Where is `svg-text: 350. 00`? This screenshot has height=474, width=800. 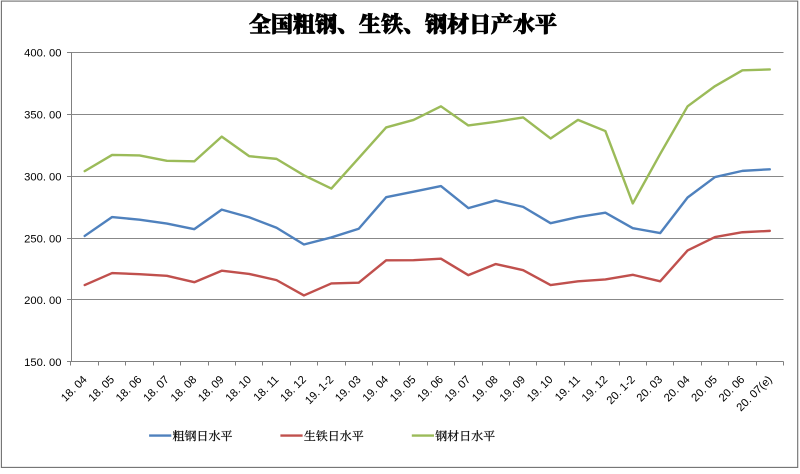
svg-text: 350. 00 is located at coordinates (42, 116).